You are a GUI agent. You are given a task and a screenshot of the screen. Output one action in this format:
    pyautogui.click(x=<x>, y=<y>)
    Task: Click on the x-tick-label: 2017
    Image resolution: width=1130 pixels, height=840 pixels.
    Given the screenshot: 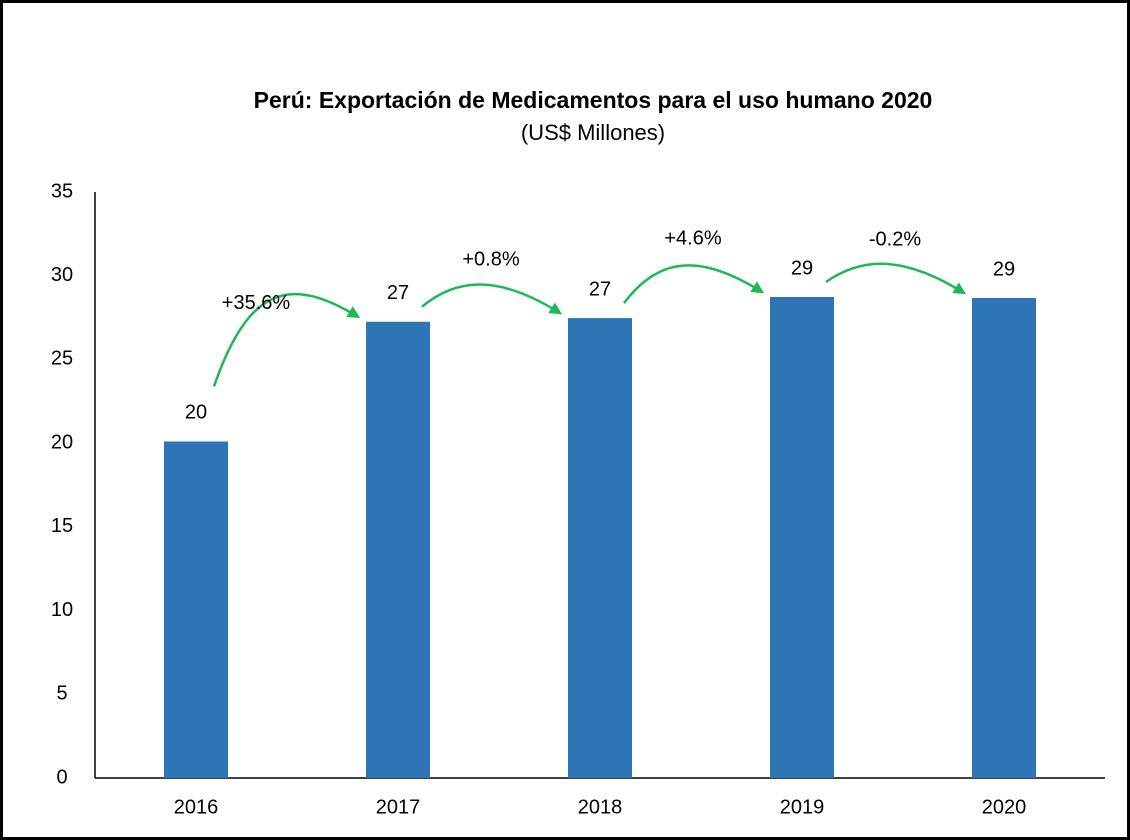 What is the action you would take?
    pyautogui.click(x=398, y=807)
    